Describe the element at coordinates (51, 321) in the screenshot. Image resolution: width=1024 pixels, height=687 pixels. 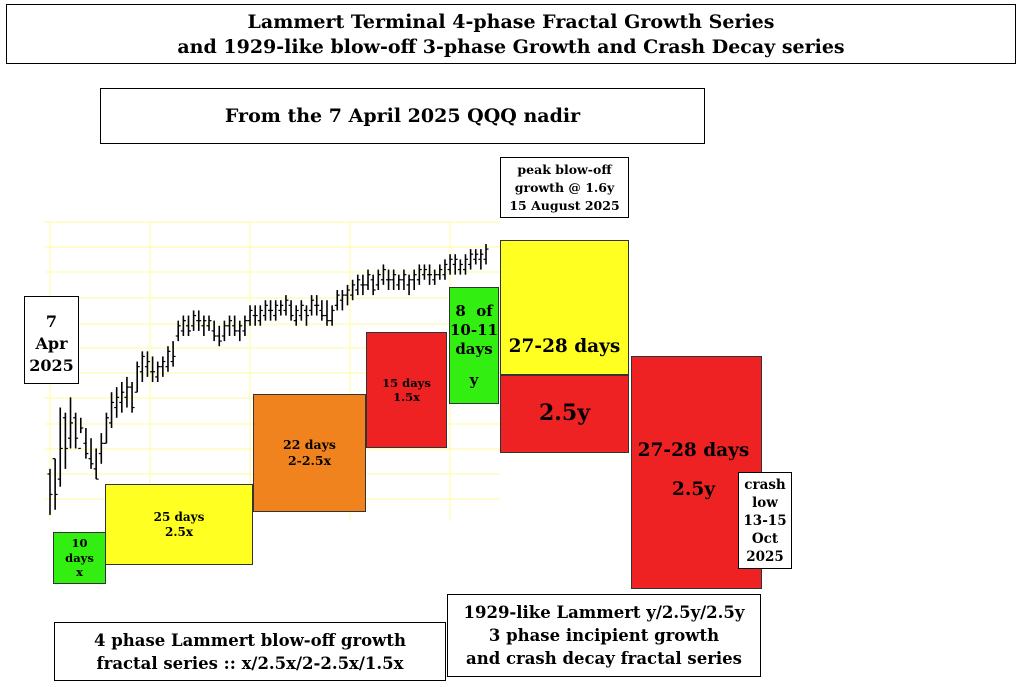
I see `start-day: 7` at that location.